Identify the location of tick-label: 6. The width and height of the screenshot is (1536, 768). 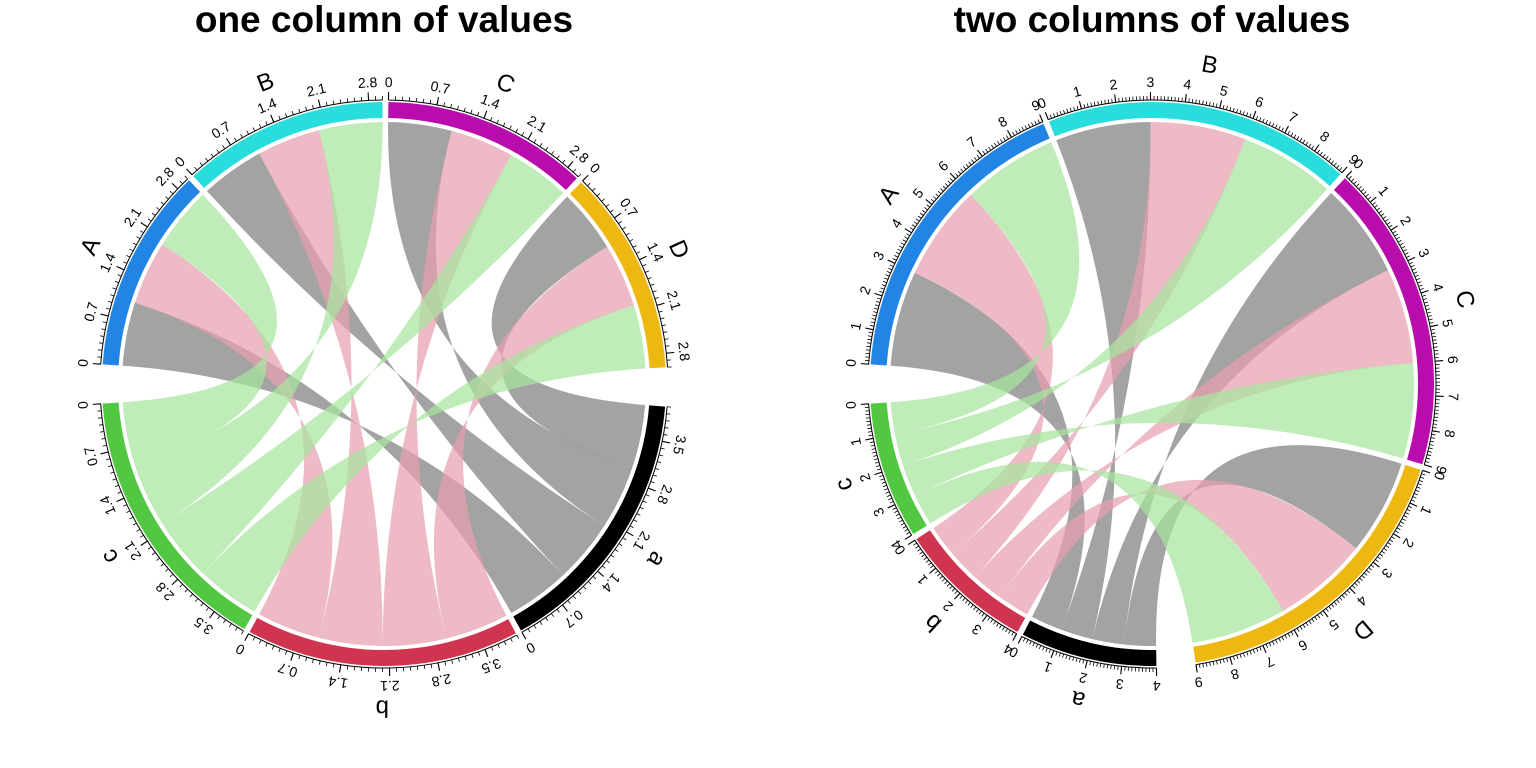
(943, 165).